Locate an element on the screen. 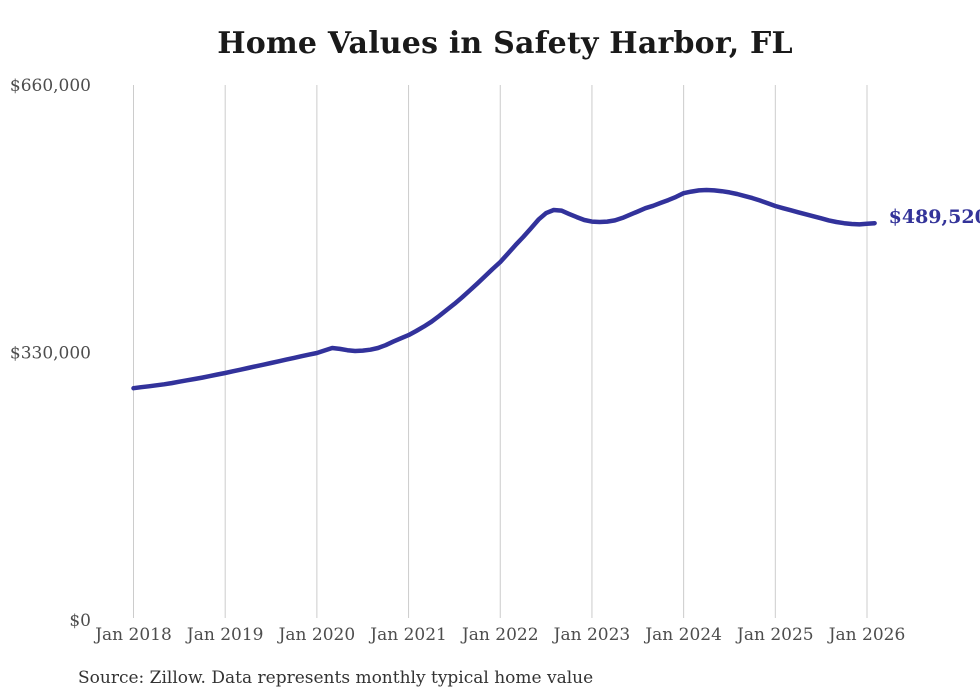 This screenshot has width=980, height=699. y-tick-label: $330,000 is located at coordinates (50, 354).